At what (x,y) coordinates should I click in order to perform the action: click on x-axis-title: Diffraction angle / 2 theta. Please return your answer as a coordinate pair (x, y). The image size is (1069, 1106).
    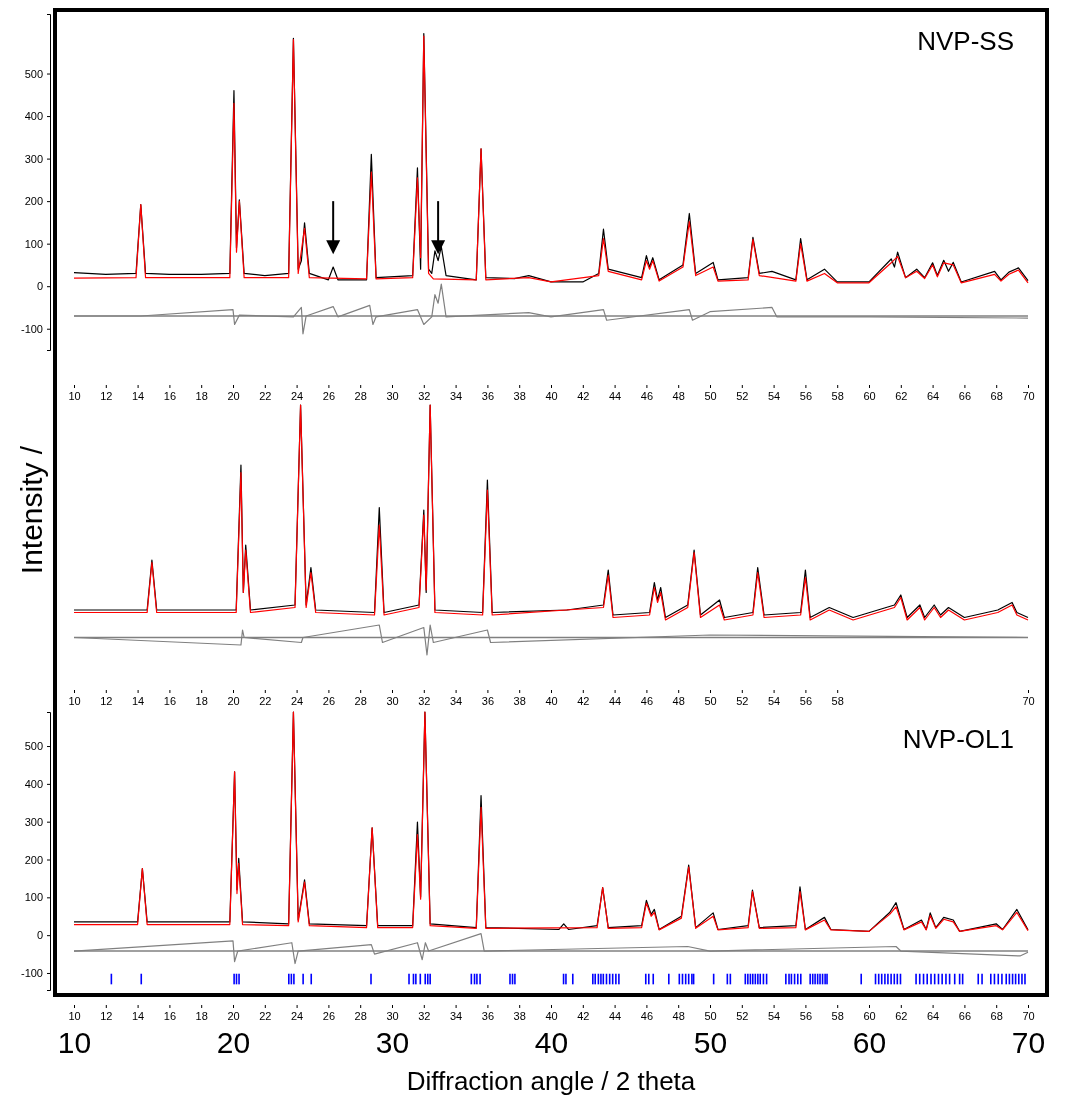
    Looking at the image, I should click on (551, 1081).